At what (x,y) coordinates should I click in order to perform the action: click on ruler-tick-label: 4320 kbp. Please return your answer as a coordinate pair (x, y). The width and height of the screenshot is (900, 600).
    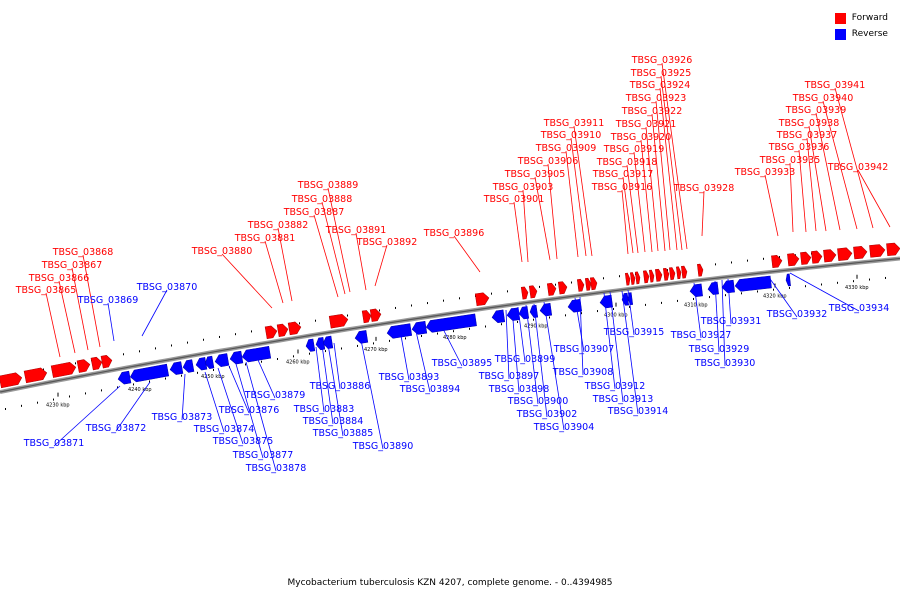
    Looking at the image, I should click on (775, 296).